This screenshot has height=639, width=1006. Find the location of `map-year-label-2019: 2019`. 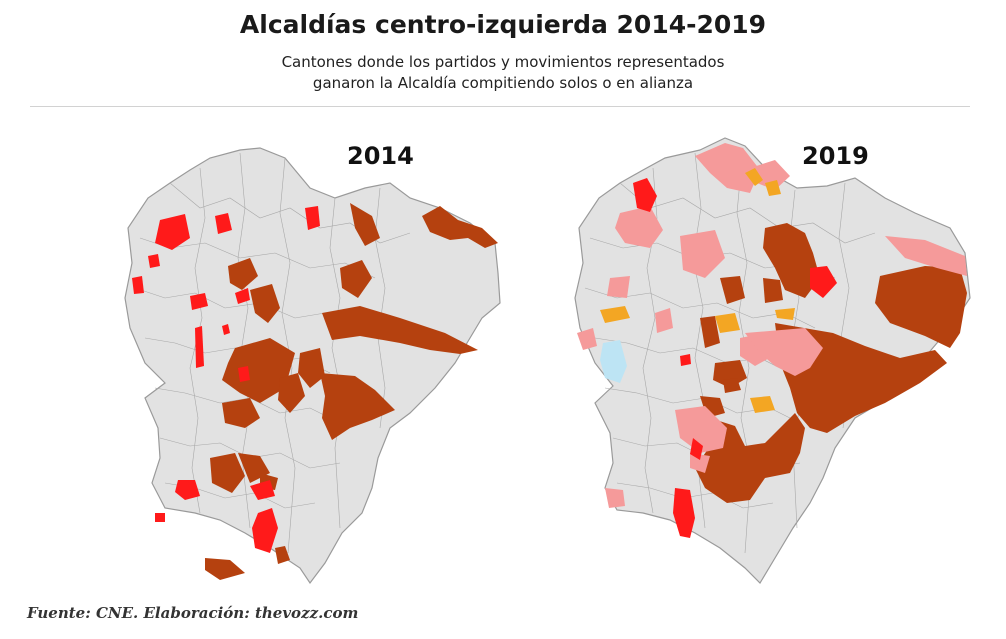

map-year-label-2019: 2019 is located at coordinates (835, 156).